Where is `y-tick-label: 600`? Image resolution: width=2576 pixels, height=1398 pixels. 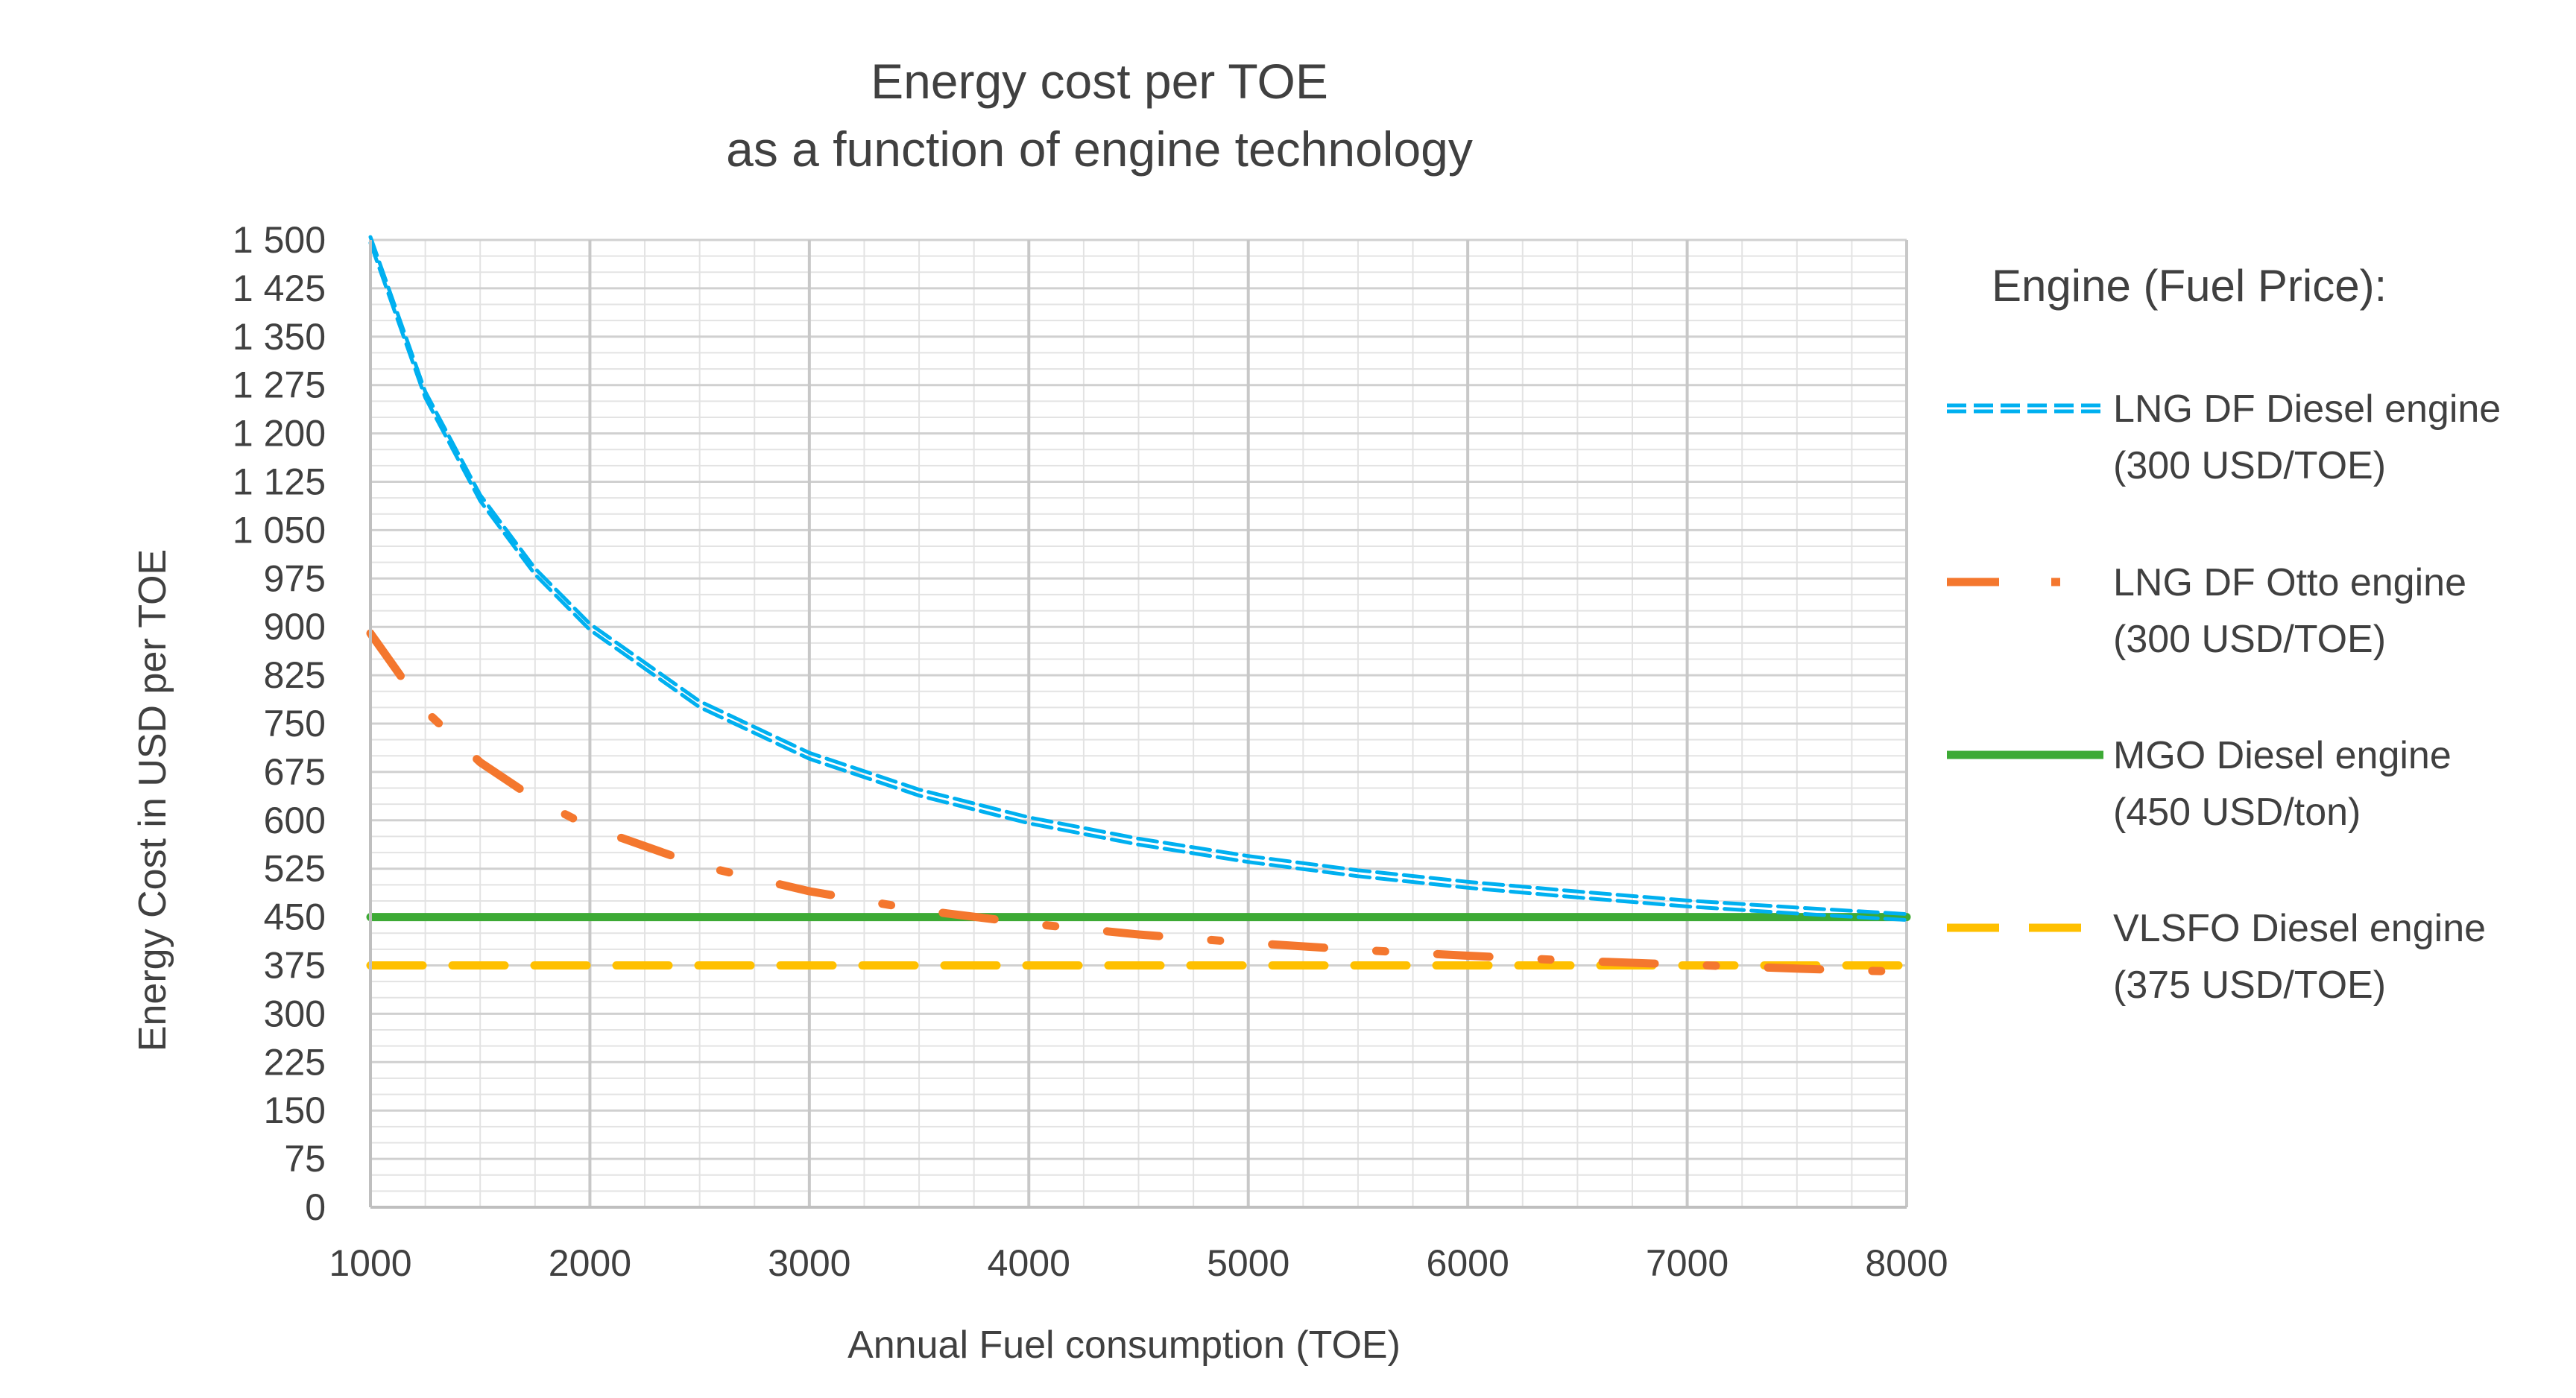 y-tick-label: 600 is located at coordinates (295, 820).